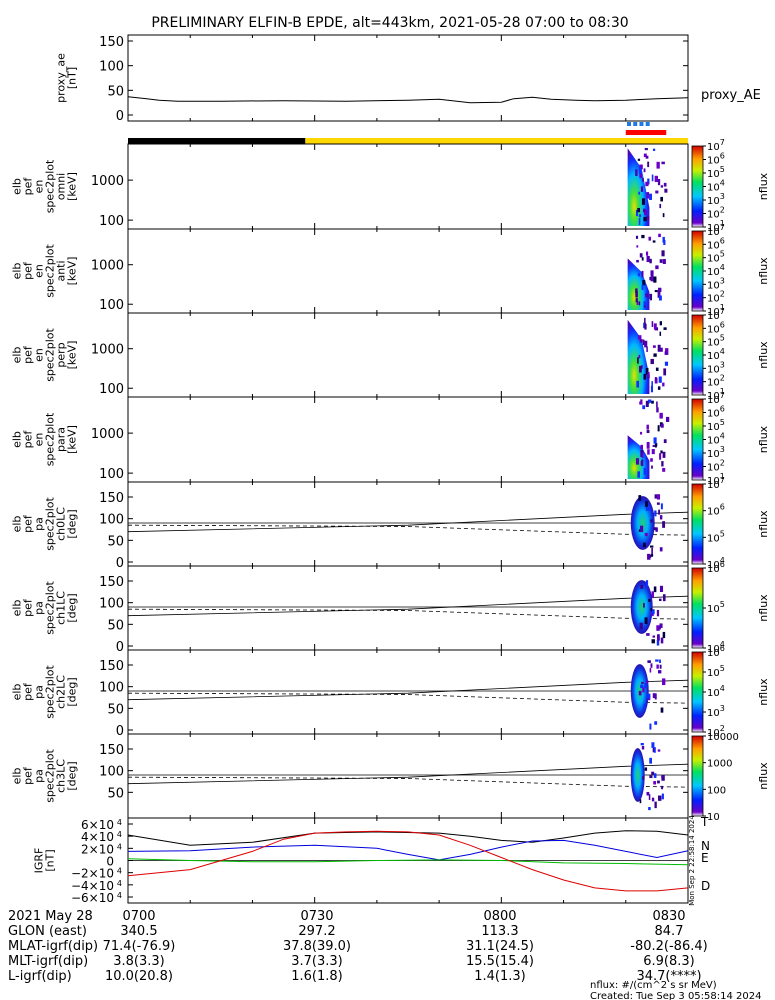 Image resolution: width=775 pixels, height=1000 pixels. I want to click on y-tick-label: 150, so click(111, 498).